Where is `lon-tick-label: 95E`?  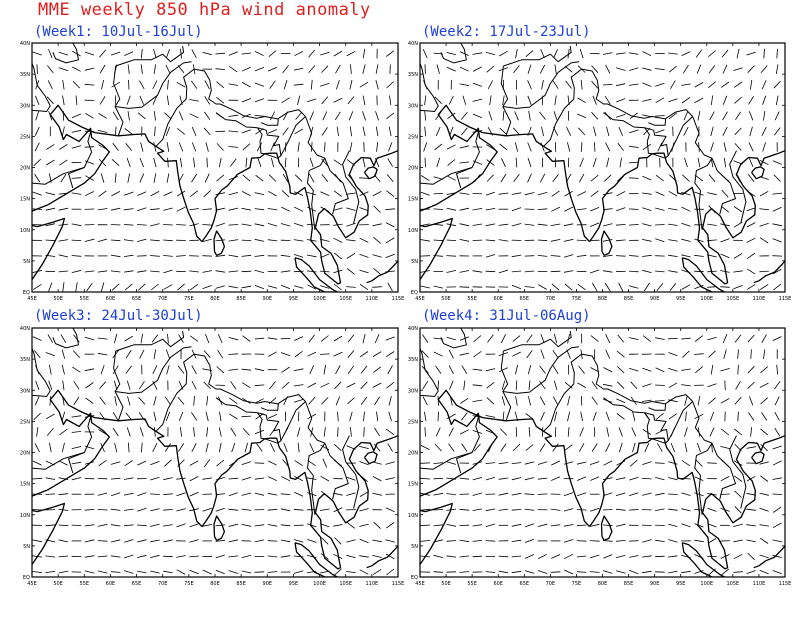 lon-tick-label: 95E is located at coordinates (681, 584).